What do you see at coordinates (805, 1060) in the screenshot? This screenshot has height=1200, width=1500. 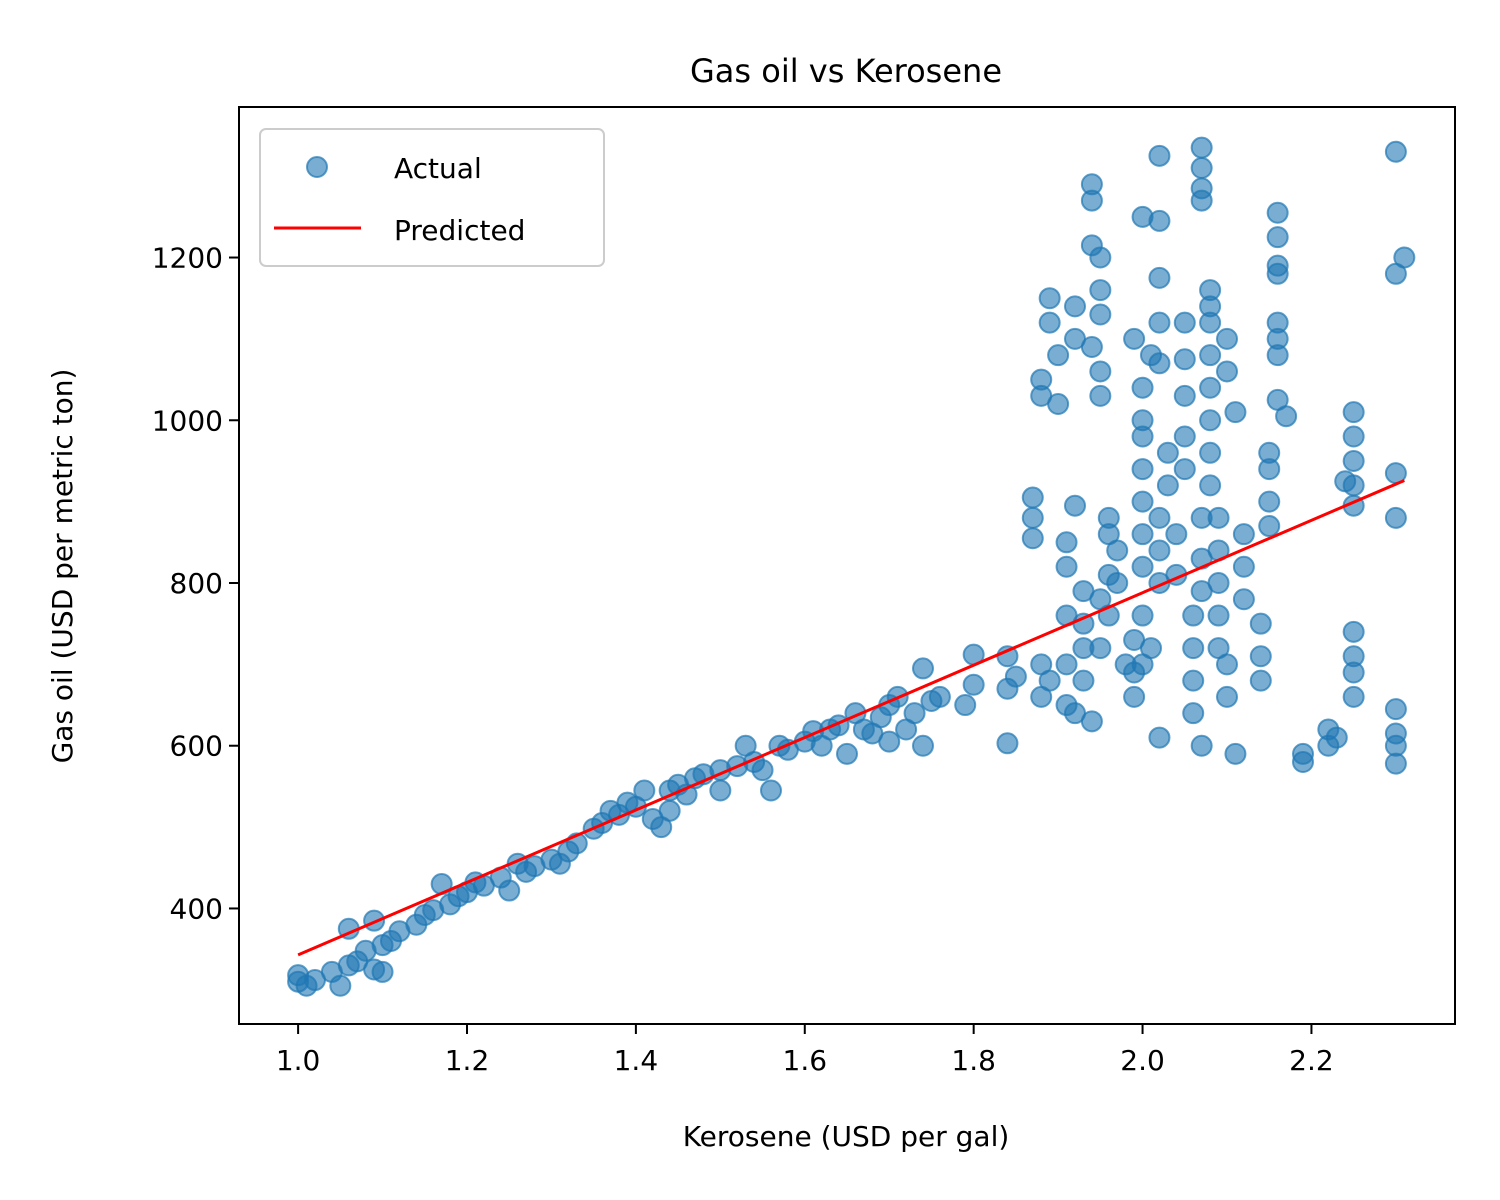 I see `x-tick-label: 1.6` at bounding box center [805, 1060].